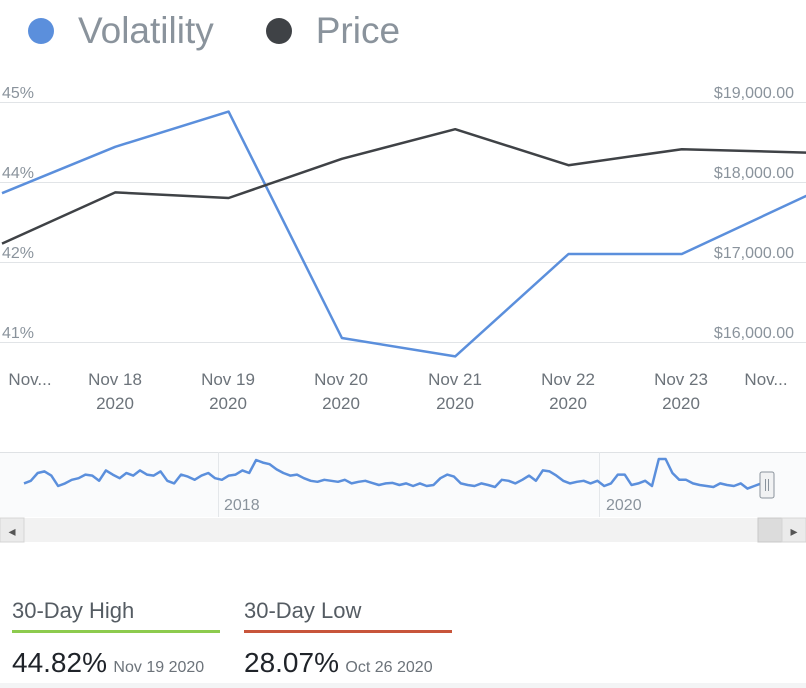 The image size is (806, 688). I want to click on legend-label-price: Price, so click(358, 30).